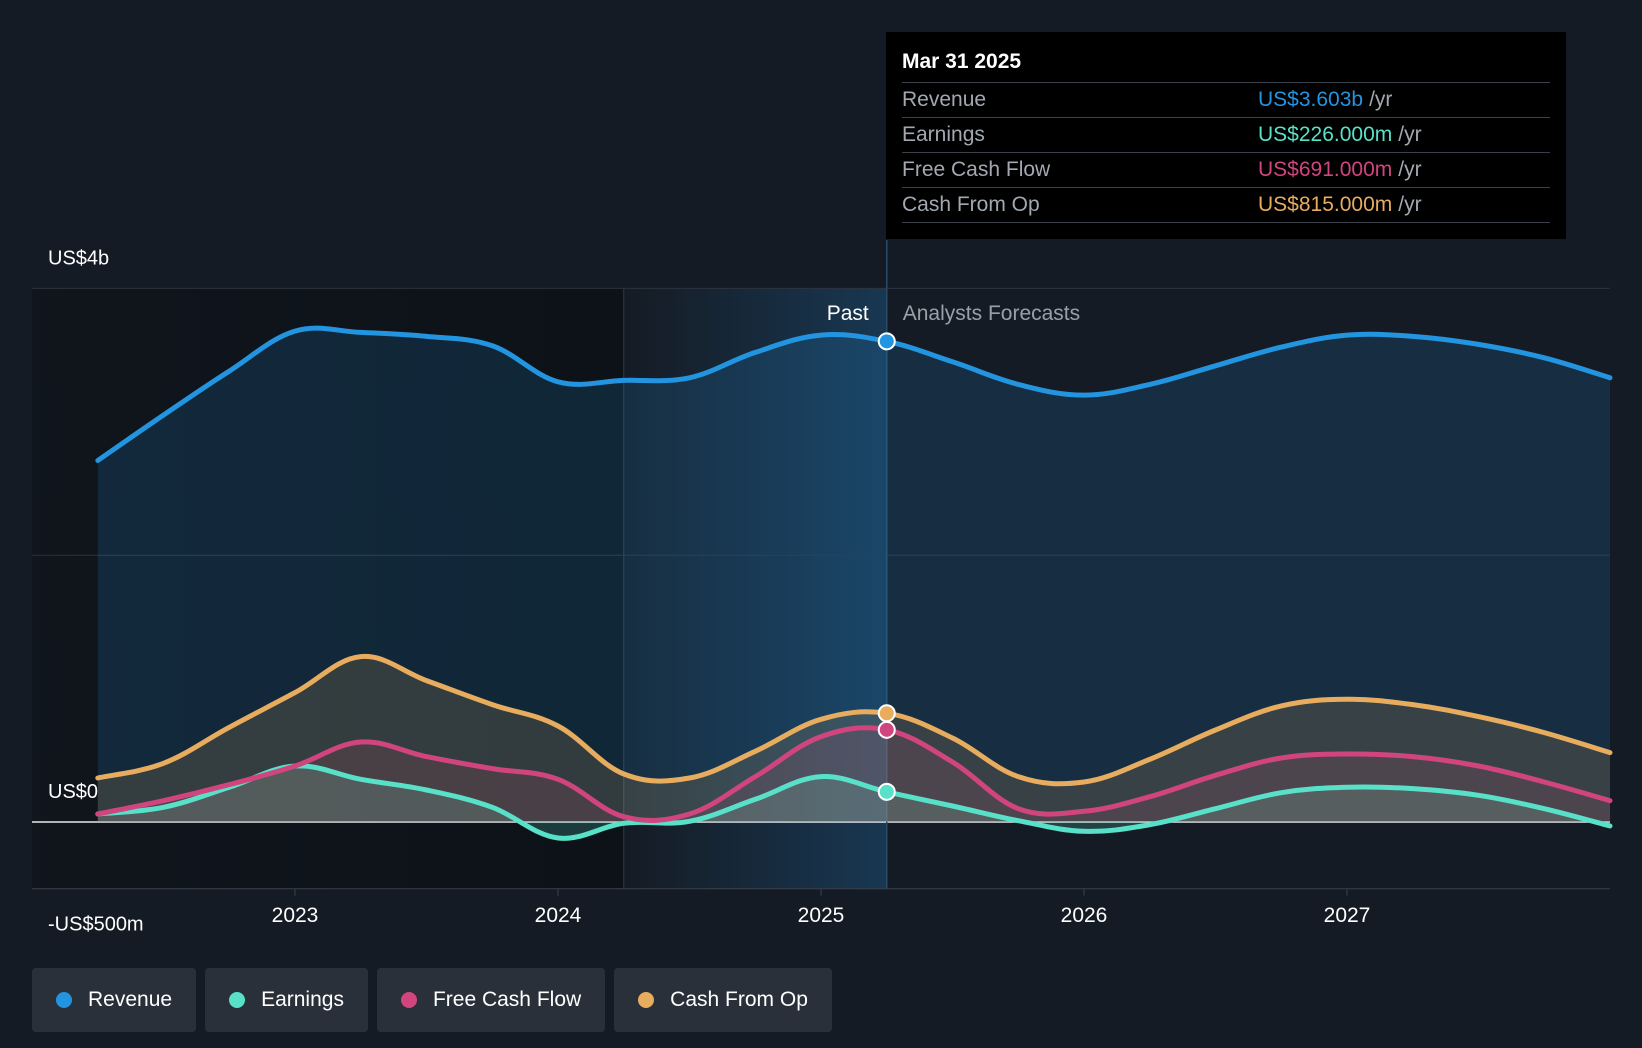 This screenshot has height=1048, width=1642. Describe the element at coordinates (886, 713) in the screenshot. I see `marker-cash-from-op` at that location.